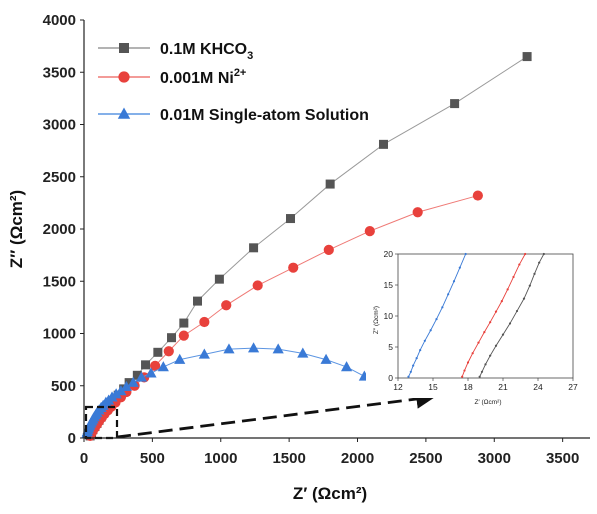 Image resolution: width=597 pixels, height=514 pixels. I want to click on x-tick-label: 2000, so click(357, 458).